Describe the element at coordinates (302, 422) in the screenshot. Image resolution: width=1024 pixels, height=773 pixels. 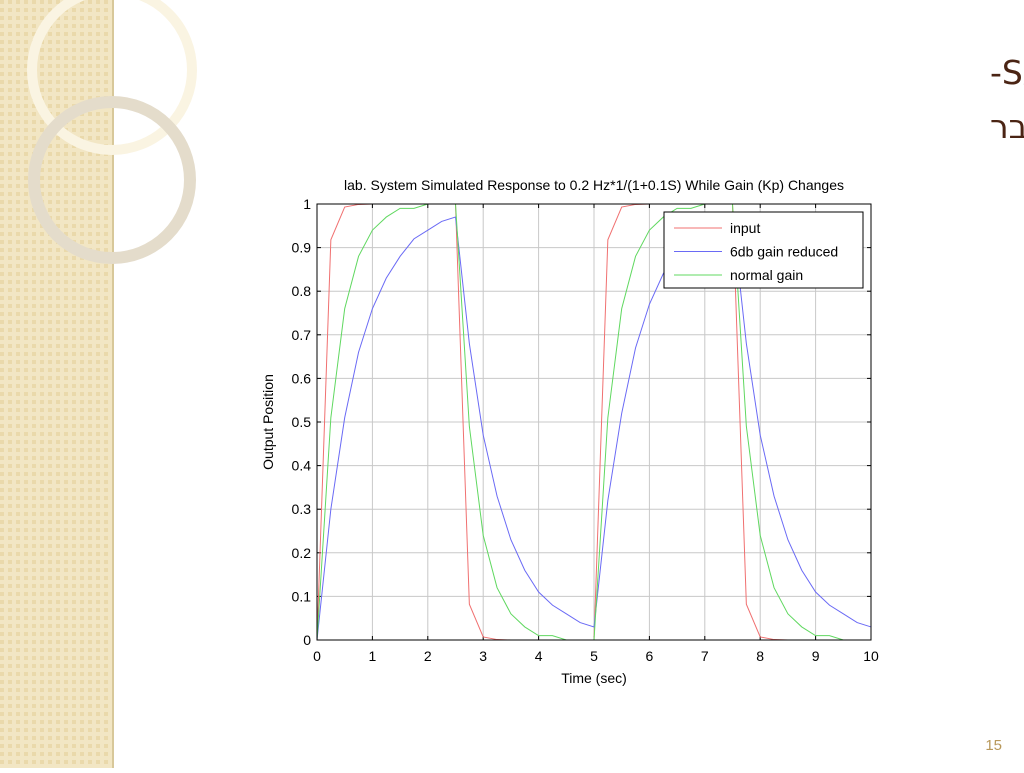
I see `y-tick-label: 0.5` at that location.